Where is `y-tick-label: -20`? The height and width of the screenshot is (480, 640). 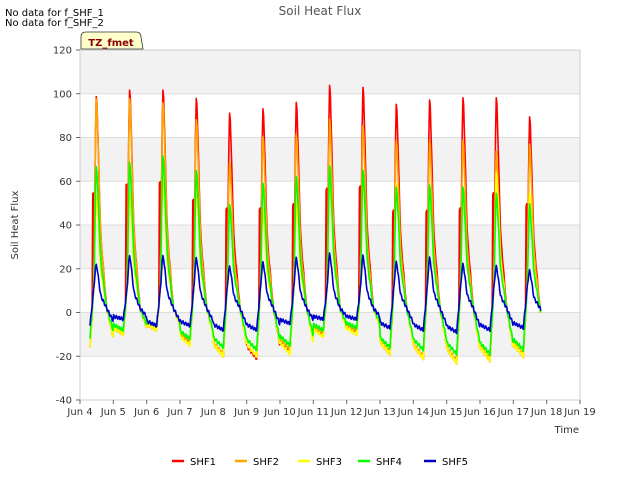 y-tick-label: -20 is located at coordinates (64, 357).